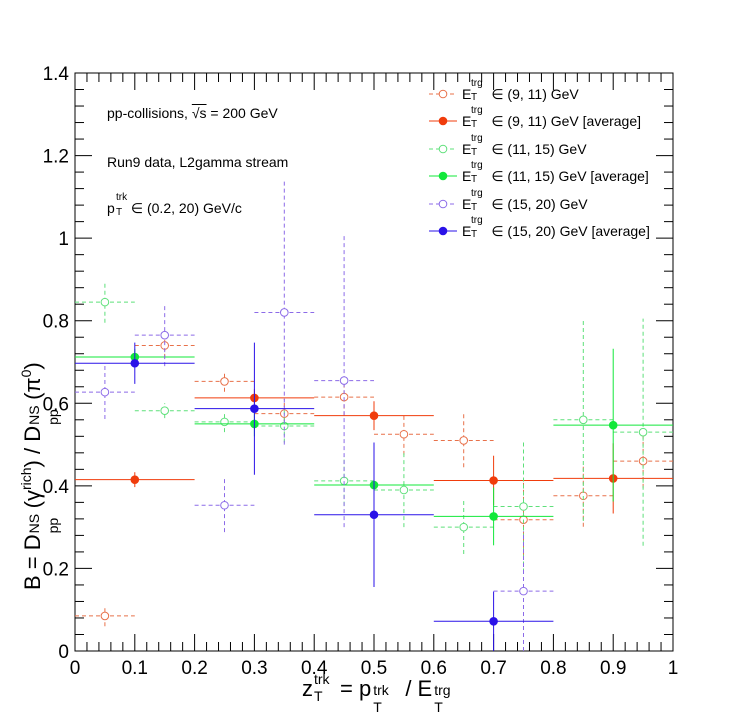 The width and height of the screenshot is (748, 724). I want to click on x-tick-label: 0.5, so click(374, 668).